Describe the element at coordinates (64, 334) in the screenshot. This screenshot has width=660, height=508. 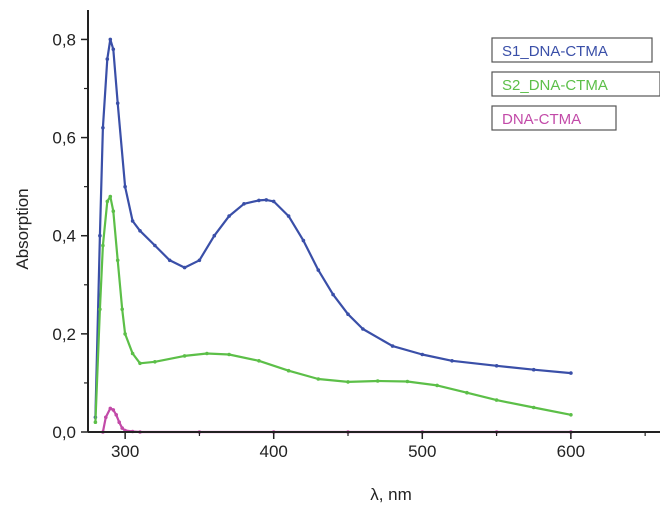
I see `y-tick-label: 0,2` at that location.